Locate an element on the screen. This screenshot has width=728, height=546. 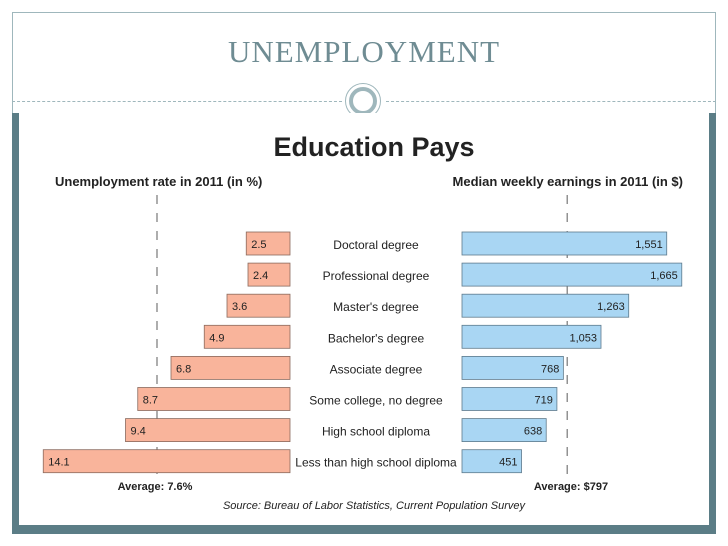
category-label: Associate degree is located at coordinates (376, 369).